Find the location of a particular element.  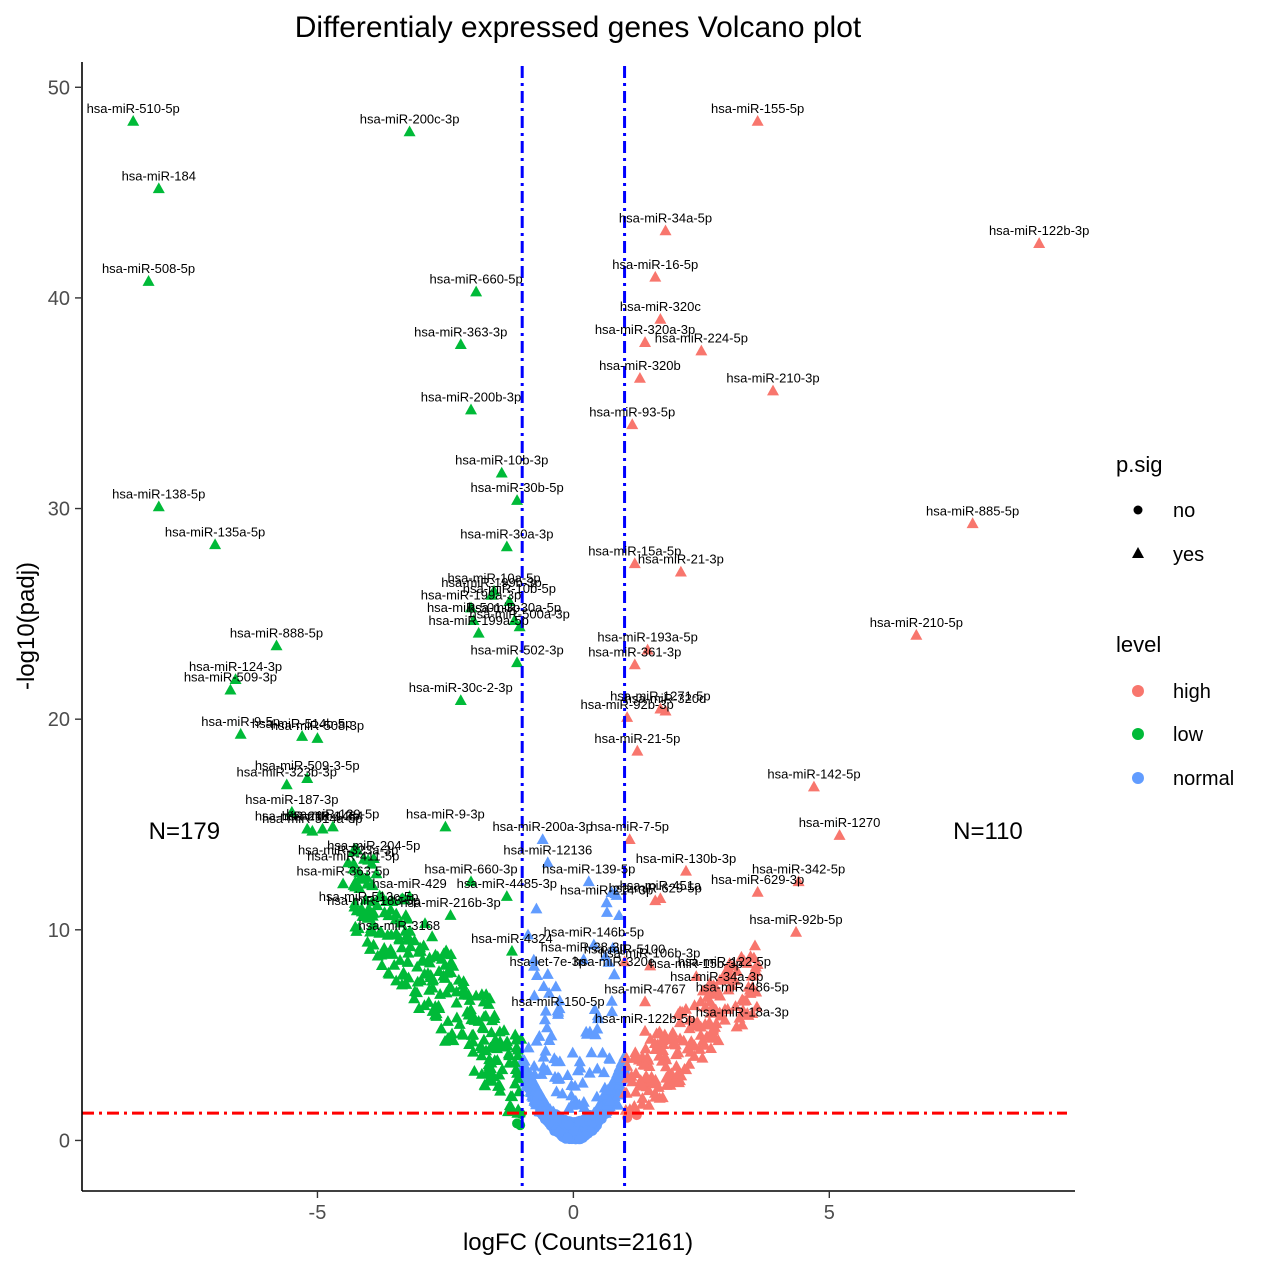

x-tick-label: 5 is located at coordinates (829, 1213).